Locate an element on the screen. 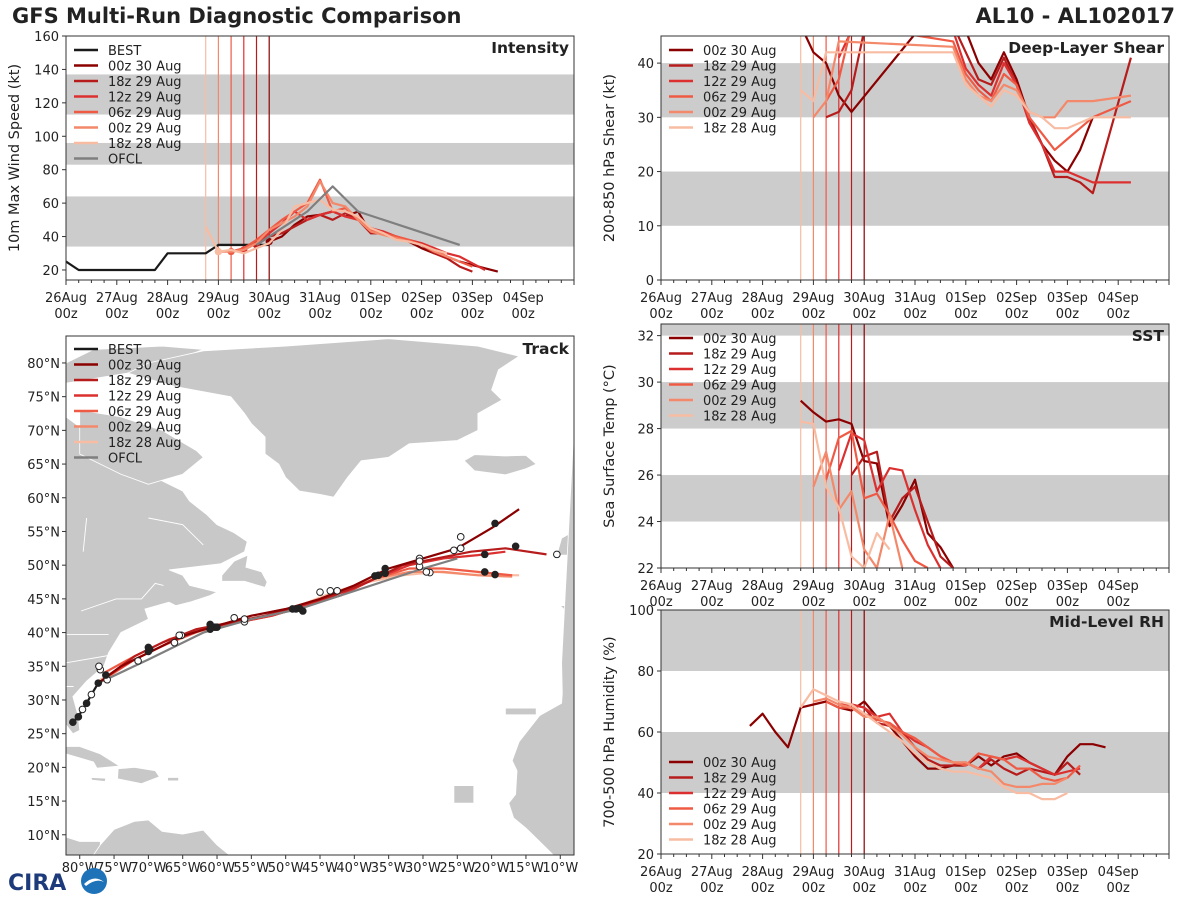 The image size is (1200, 900). track-lon-label: 75°W is located at coordinates (114, 868).